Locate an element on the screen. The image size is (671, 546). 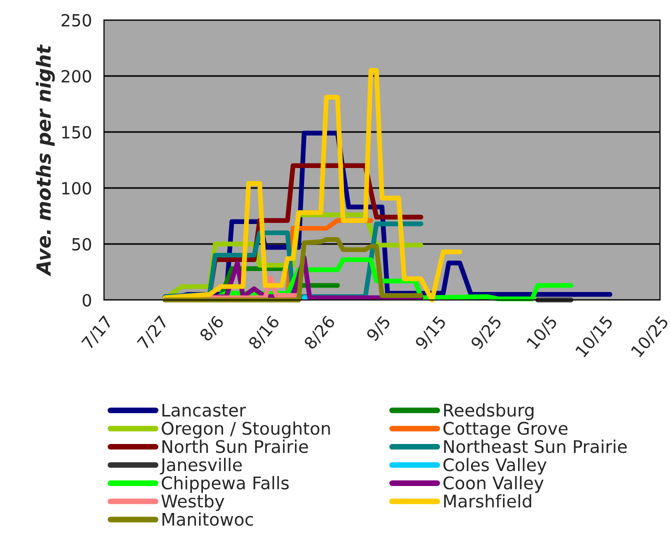
y-tick-label: 200 is located at coordinates (77, 76).